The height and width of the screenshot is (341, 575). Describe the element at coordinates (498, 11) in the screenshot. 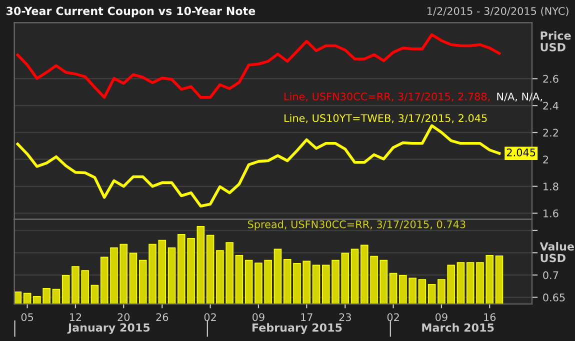

I see `chart-subtitle: 1/2/2015 - 3/20/2015 (NYC)` at that location.